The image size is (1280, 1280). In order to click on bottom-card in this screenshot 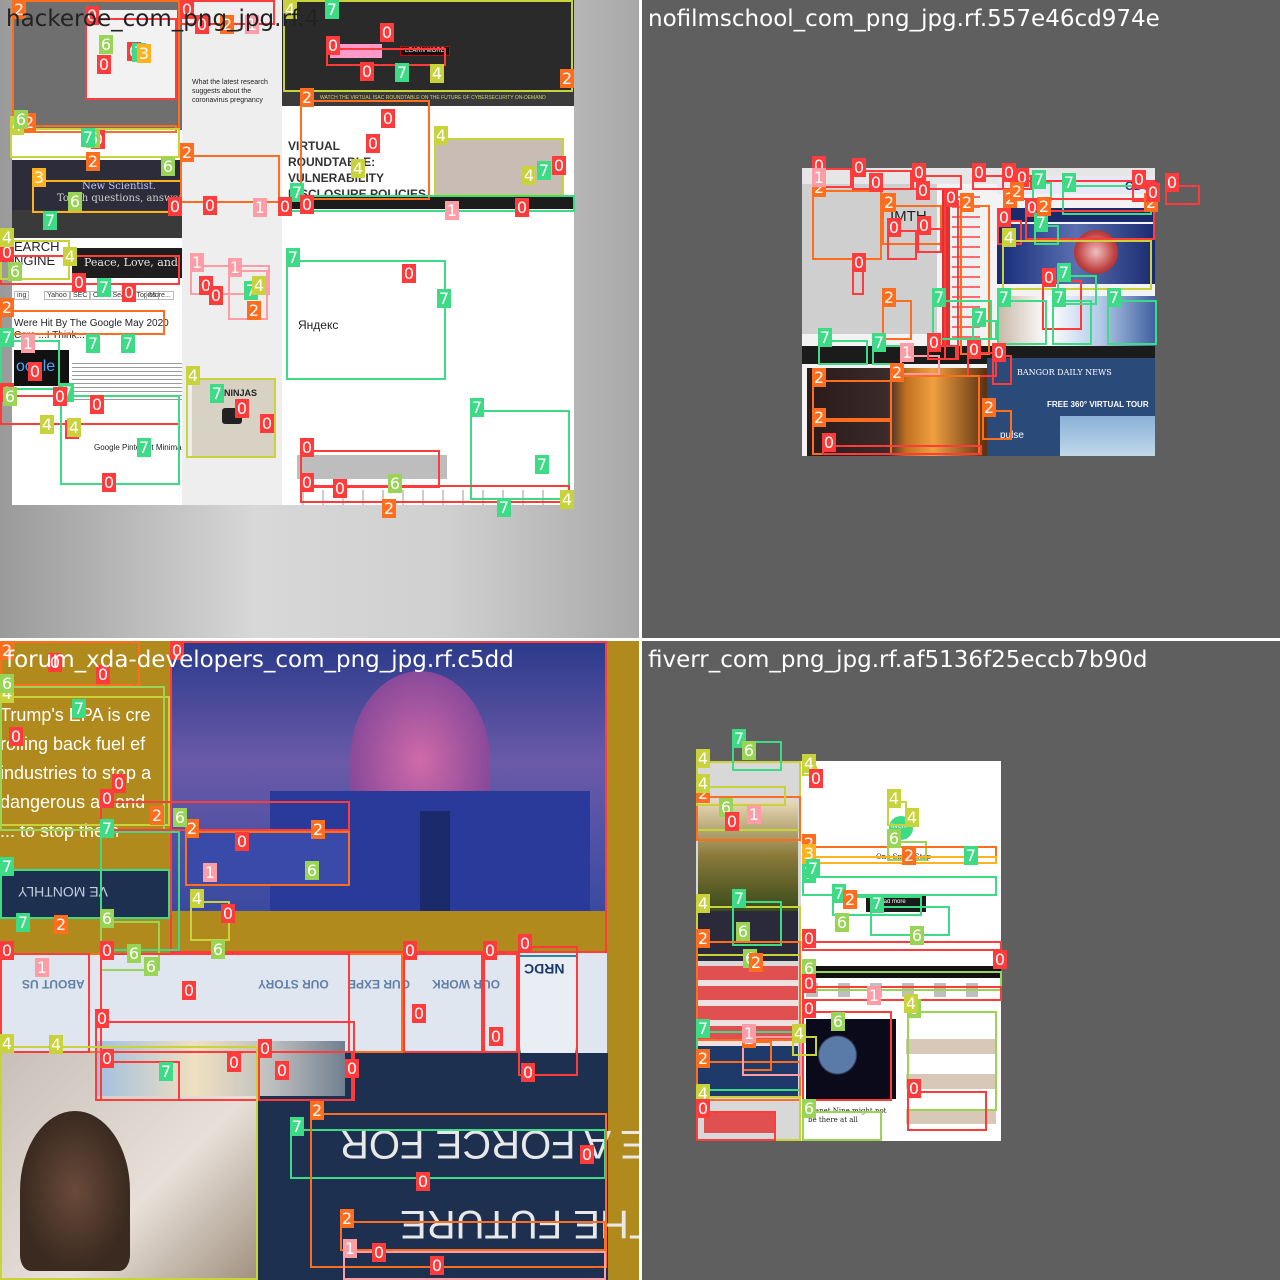, I will do `click(739, 1122)`.